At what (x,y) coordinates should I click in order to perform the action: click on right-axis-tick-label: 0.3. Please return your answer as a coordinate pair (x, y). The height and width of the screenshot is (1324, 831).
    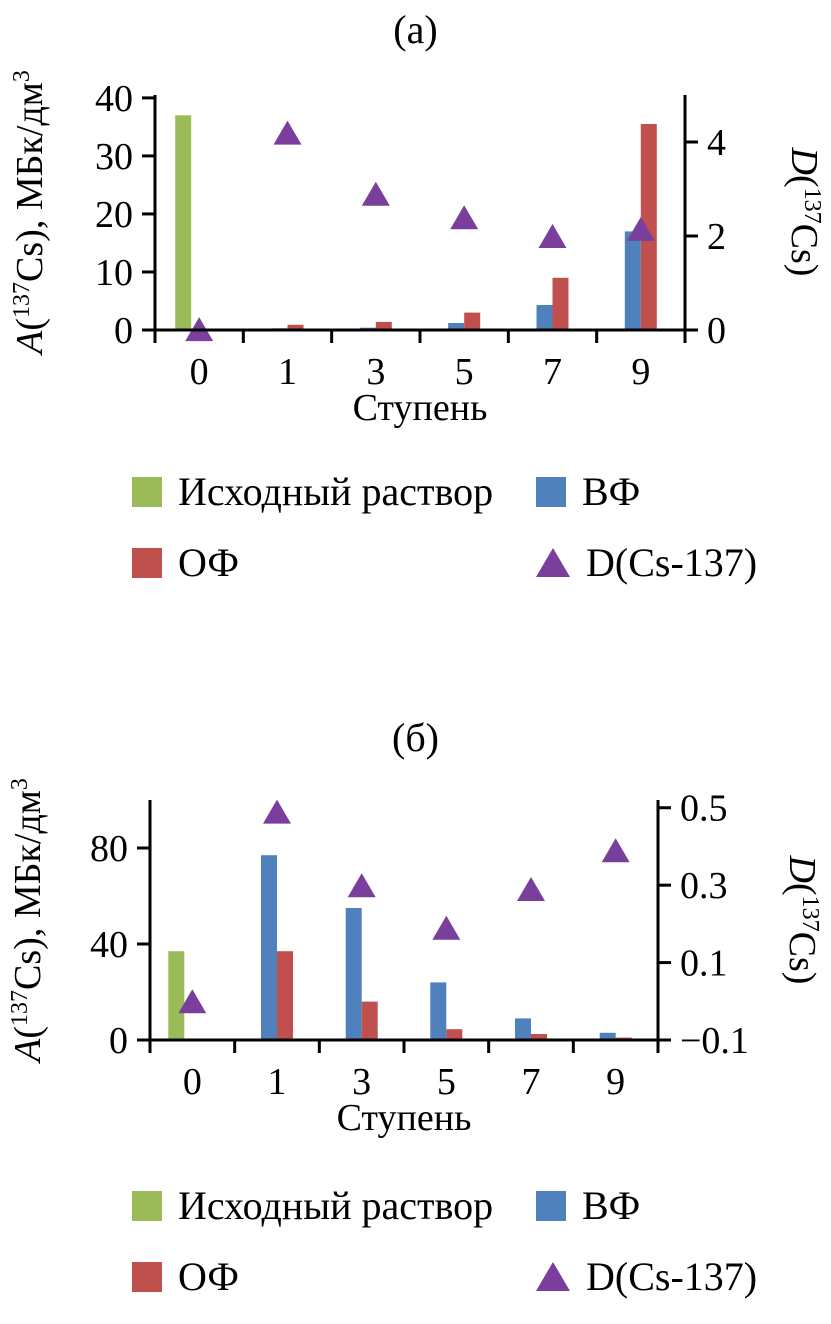
    Looking at the image, I should click on (704, 886).